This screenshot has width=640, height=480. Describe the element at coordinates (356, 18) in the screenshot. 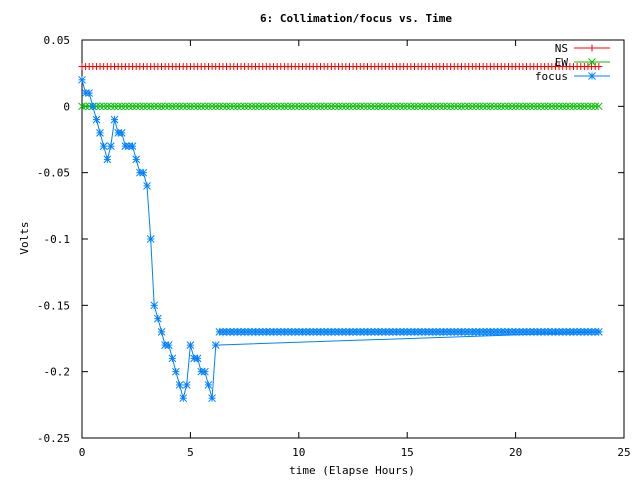

I see `chart-title: 6: Collimation/focus vs. Time` at that location.